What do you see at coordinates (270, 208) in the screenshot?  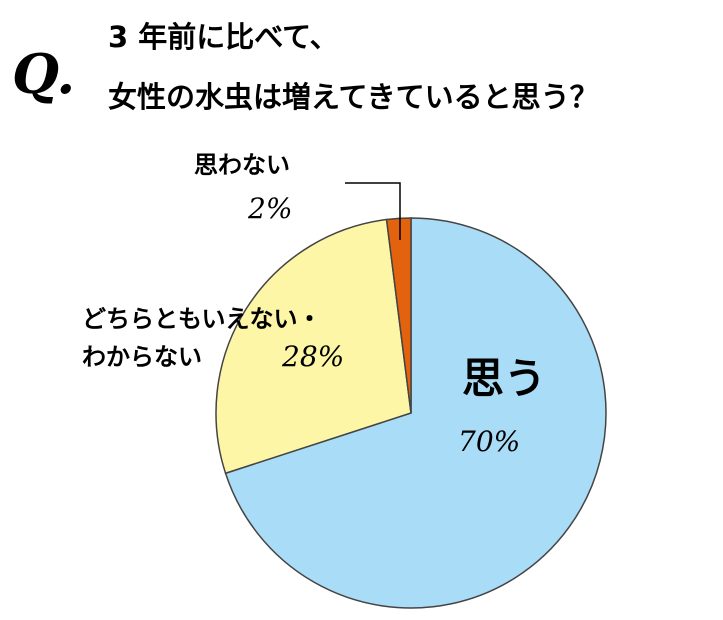 I see `value-label: 2%` at bounding box center [270, 208].